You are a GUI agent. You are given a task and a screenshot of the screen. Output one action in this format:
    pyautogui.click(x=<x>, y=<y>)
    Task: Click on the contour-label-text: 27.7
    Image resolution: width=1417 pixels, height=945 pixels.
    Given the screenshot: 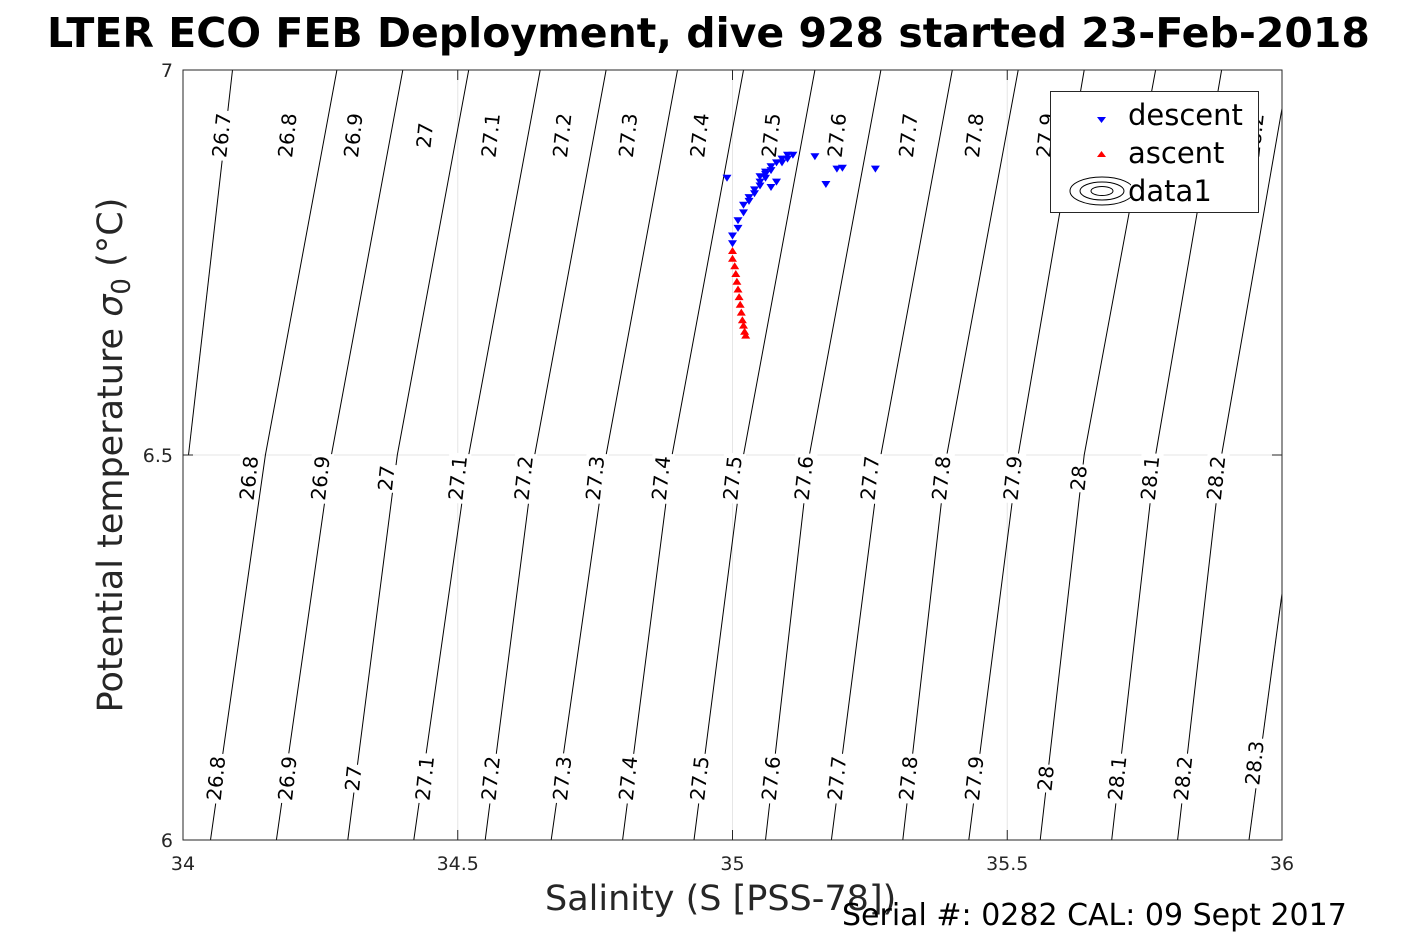 What is the action you would take?
    pyautogui.click(x=870, y=478)
    